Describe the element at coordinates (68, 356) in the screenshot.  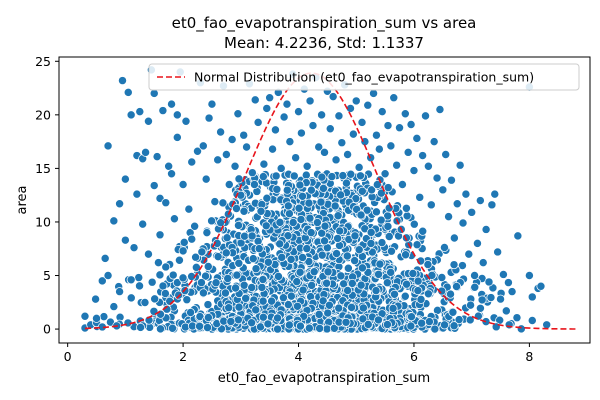
I see `x-tick-label: 0` at that location.